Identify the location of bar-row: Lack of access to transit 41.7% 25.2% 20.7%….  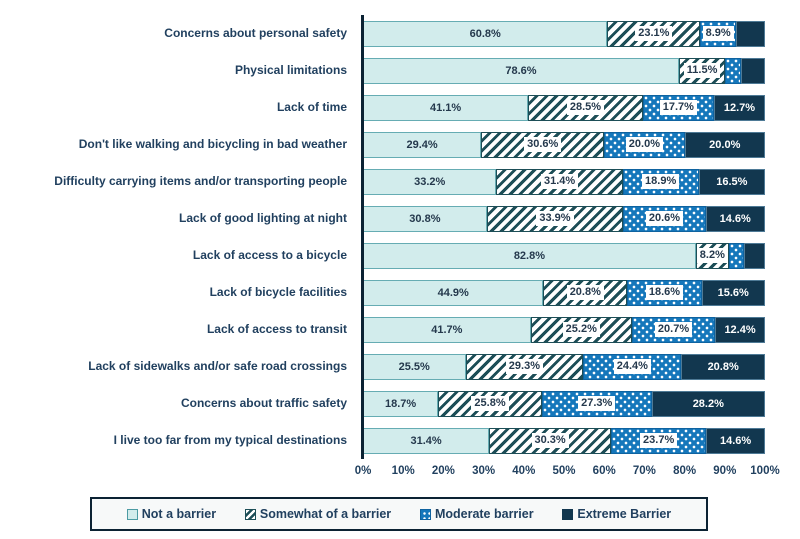
(382, 329).